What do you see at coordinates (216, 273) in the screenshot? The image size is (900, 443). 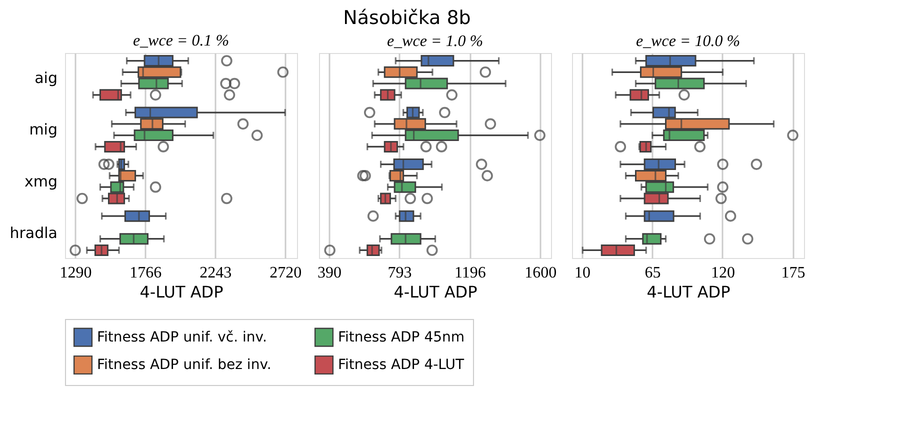 I see `x-tick-label: 2243` at bounding box center [216, 273].